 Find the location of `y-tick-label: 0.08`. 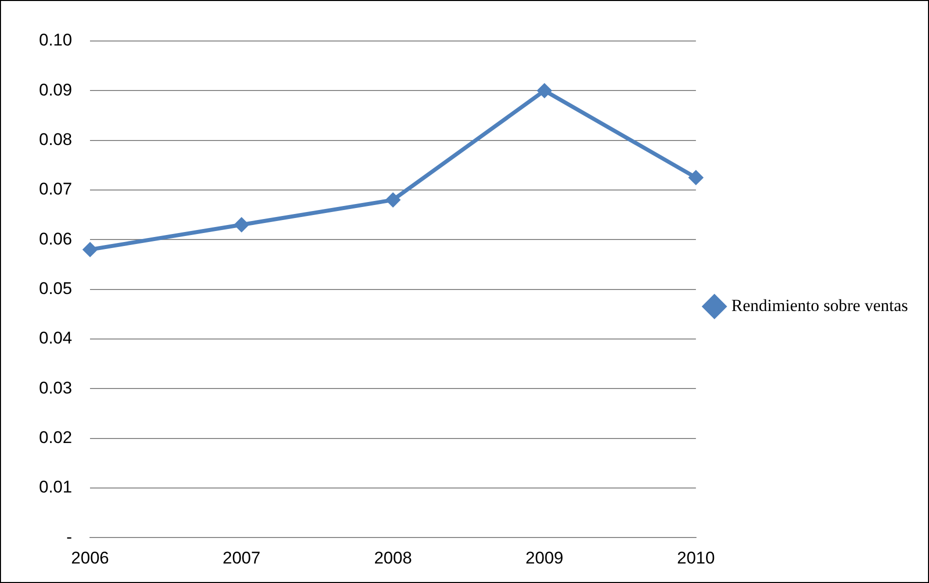

y-tick-label: 0.08 is located at coordinates (55, 140).